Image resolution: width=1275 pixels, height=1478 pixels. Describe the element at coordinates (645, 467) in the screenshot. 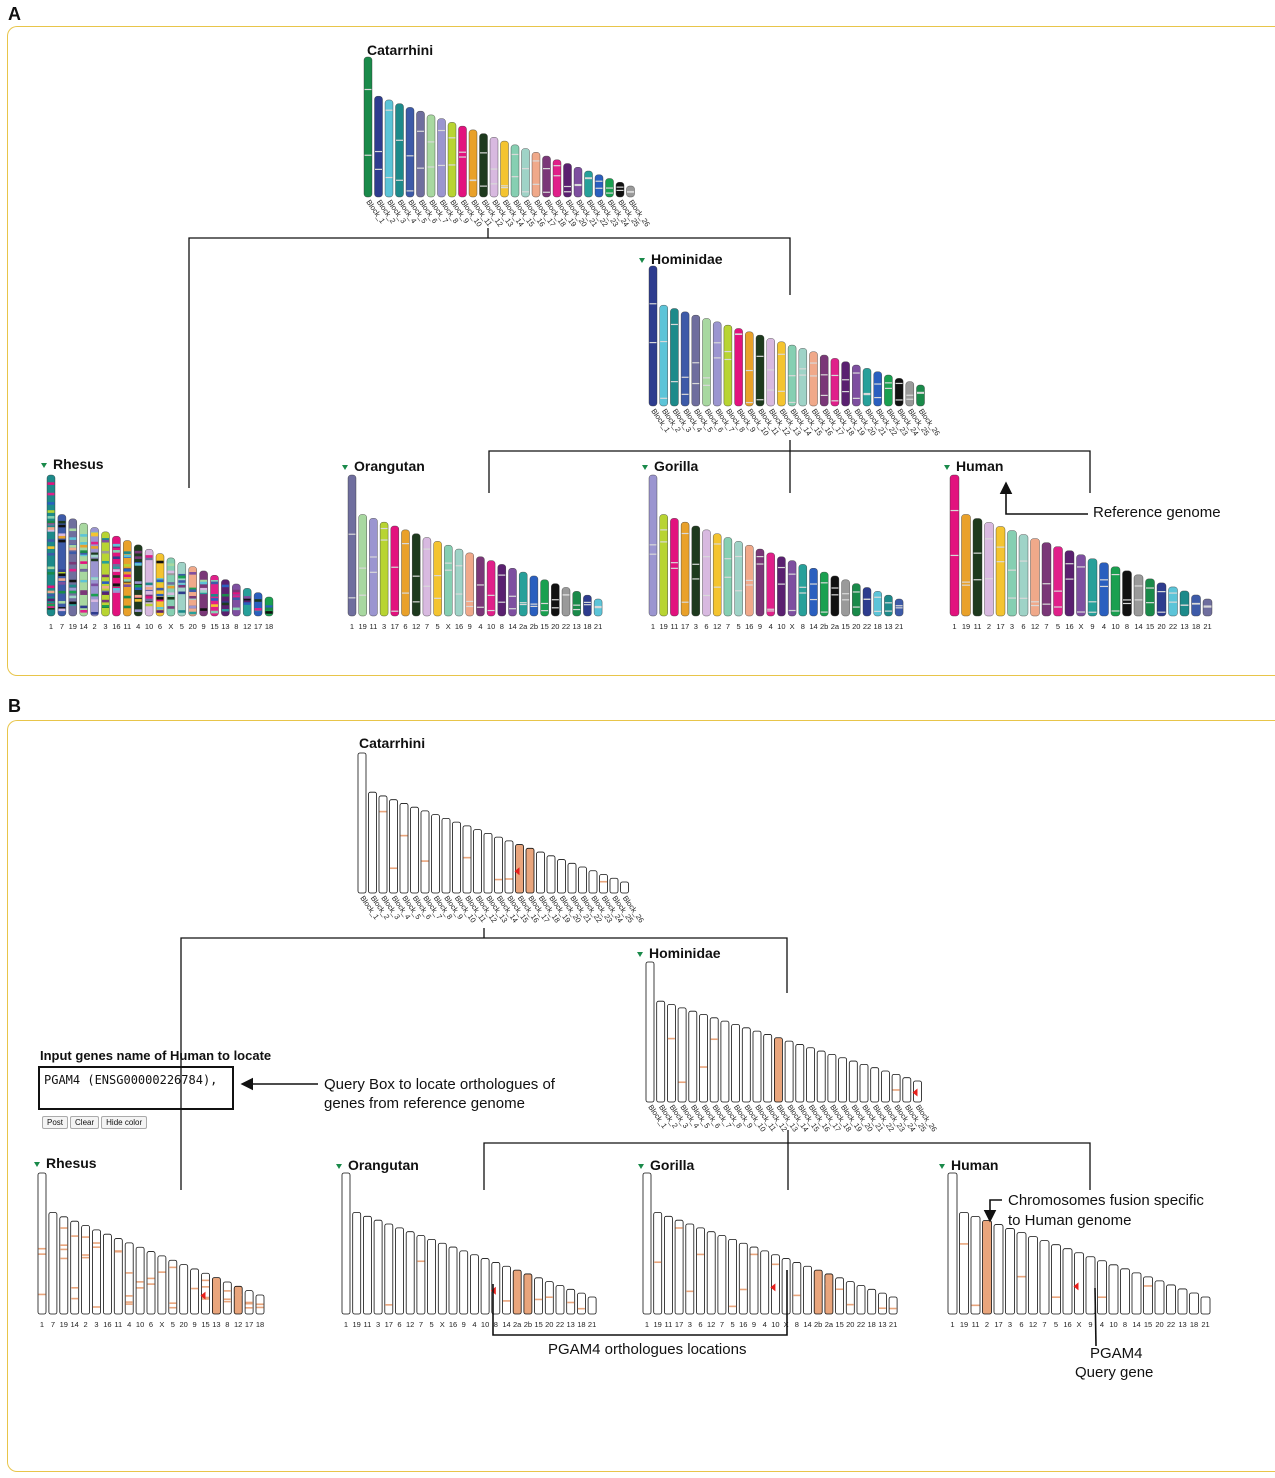

I see `collapse-toggle-icon` at that location.